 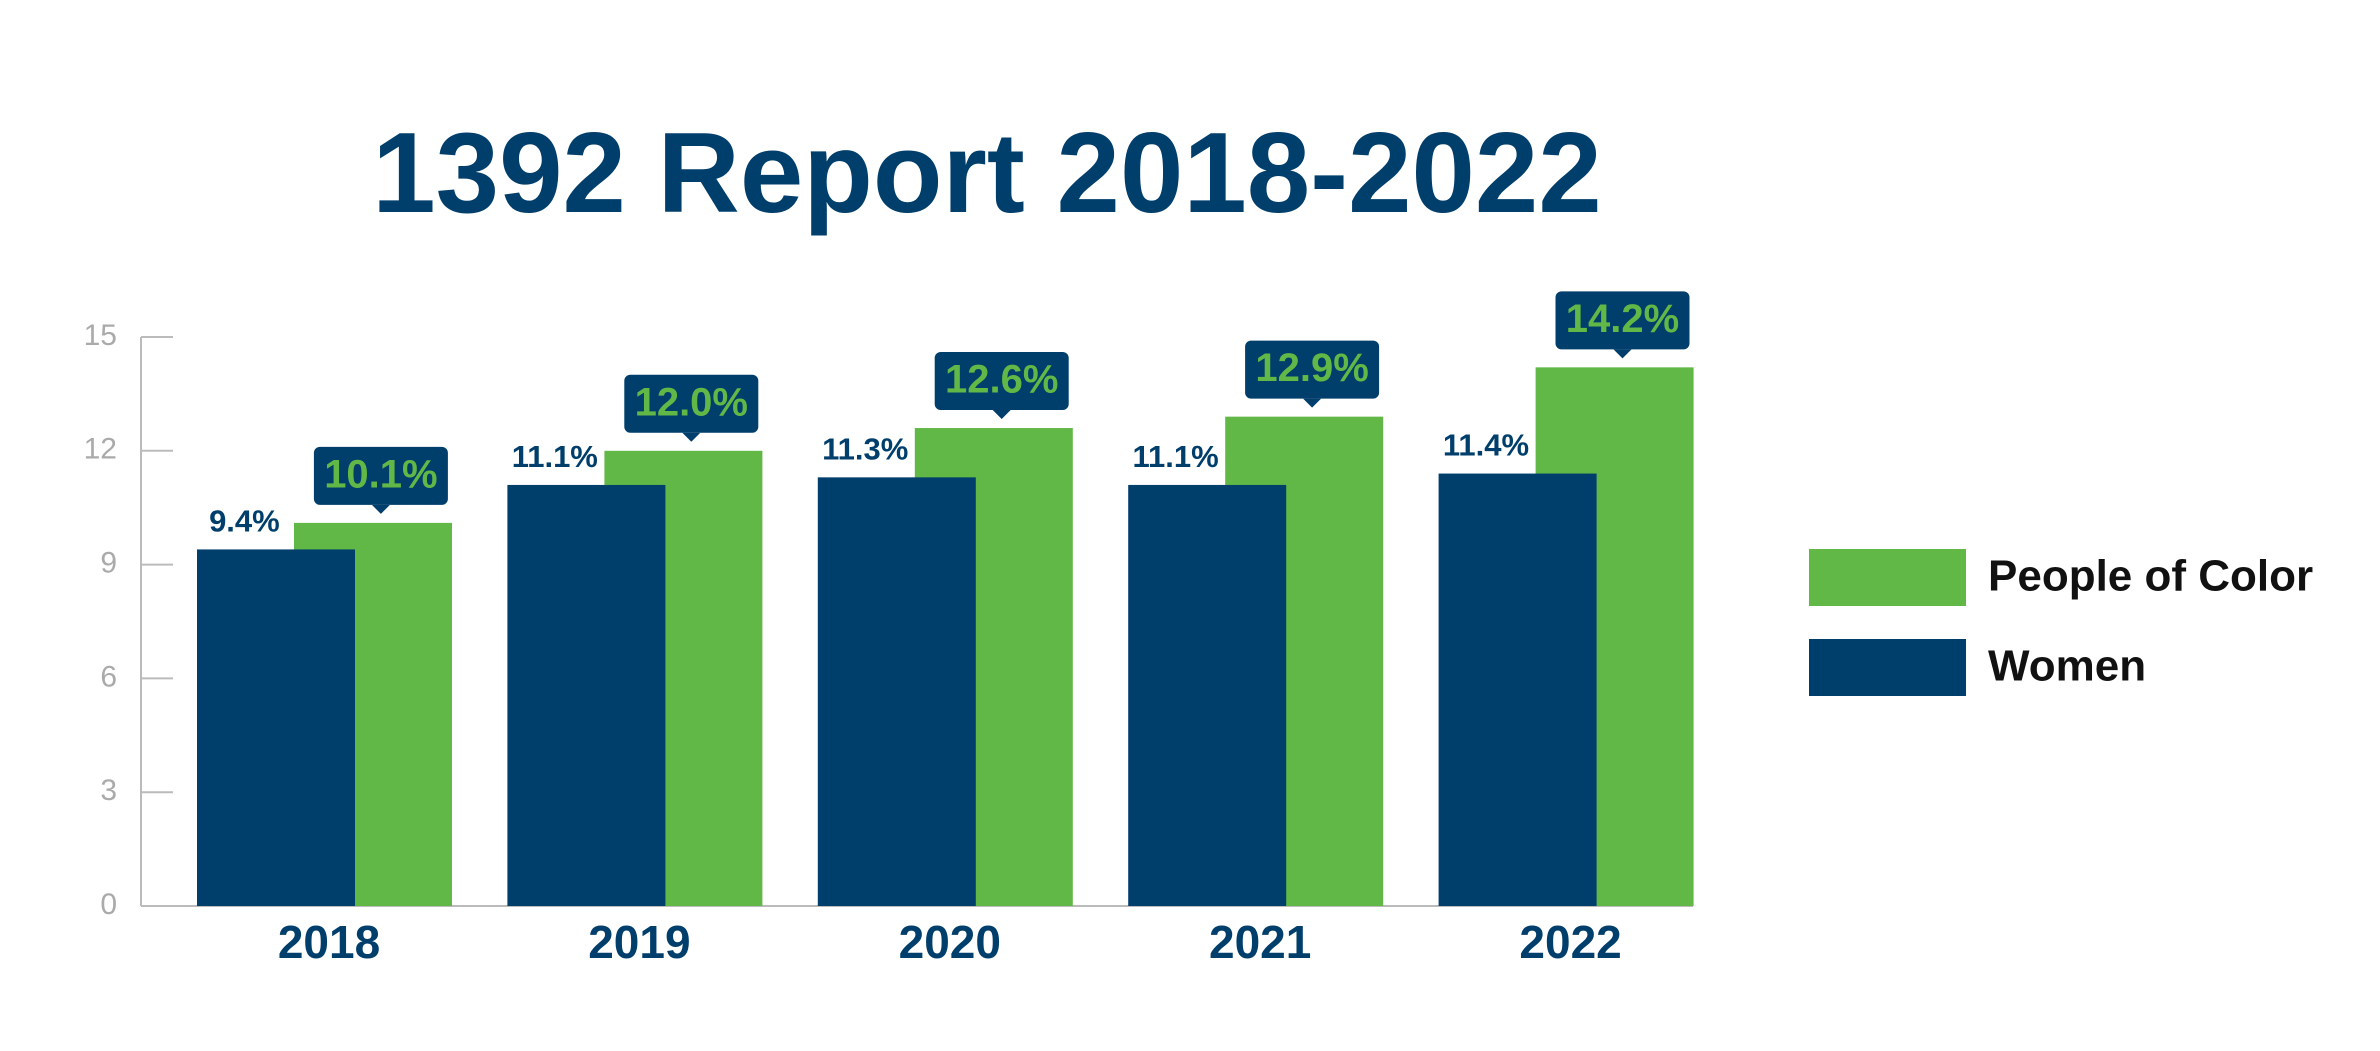 I want to click on y-tick-label: 6, so click(x=108, y=676).